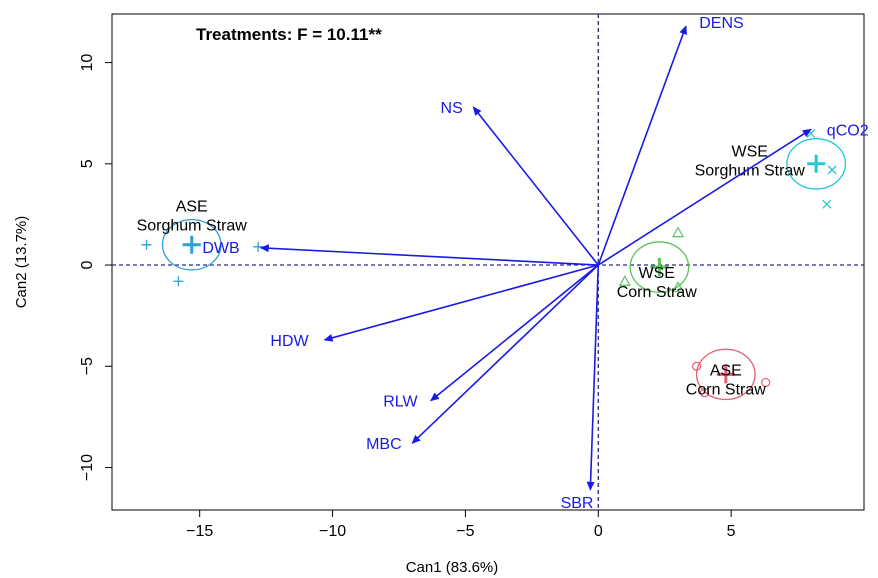 Image resolution: width=878 pixels, height=578 pixels. What do you see at coordinates (848, 130) in the screenshot?
I see `vector-label: qCO2` at bounding box center [848, 130].